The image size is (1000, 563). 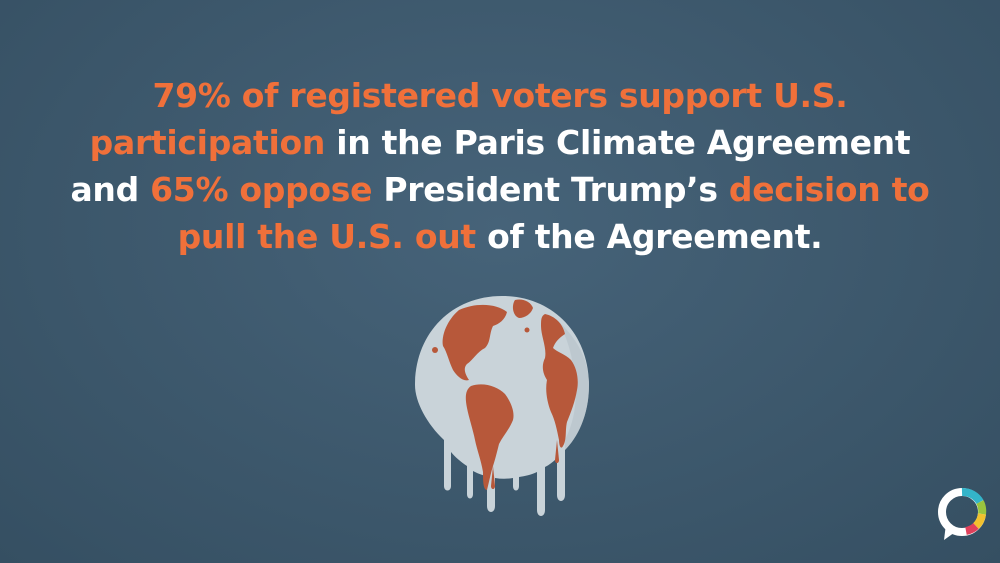 What do you see at coordinates (474, 342) in the screenshot?
I see `continent-north-america` at bounding box center [474, 342].